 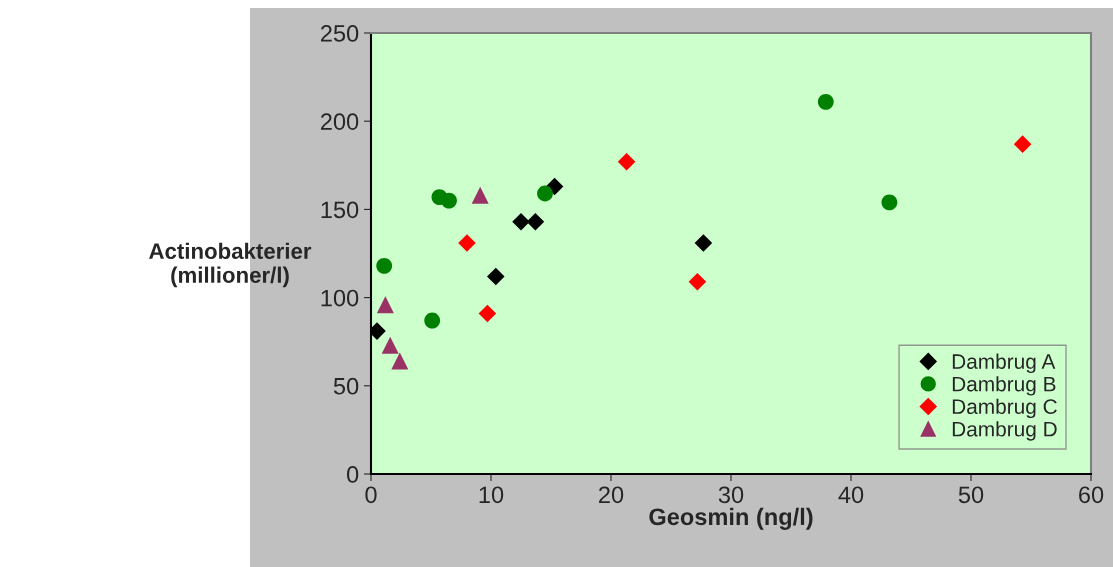 What do you see at coordinates (340, 298) in the screenshot?
I see `y-tick-label: 100` at bounding box center [340, 298].